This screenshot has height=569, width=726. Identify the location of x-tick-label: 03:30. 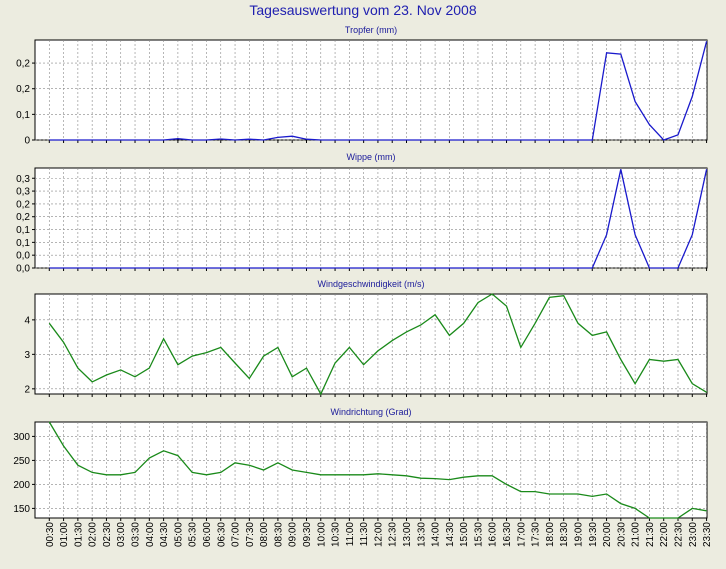
(136, 534).